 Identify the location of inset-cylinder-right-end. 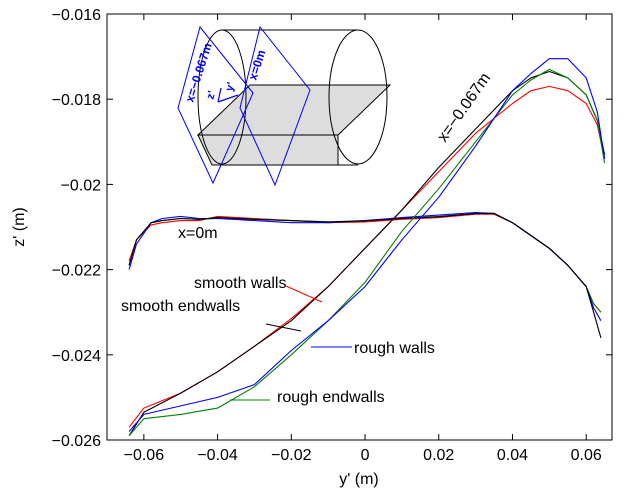
(358, 97).